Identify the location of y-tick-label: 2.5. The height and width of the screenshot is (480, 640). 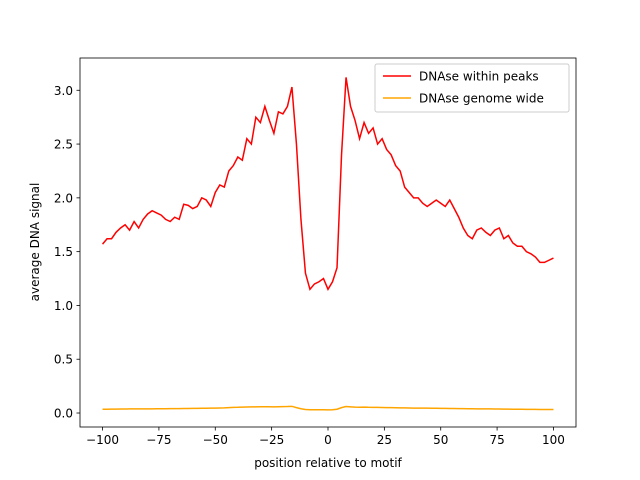
(63, 145).